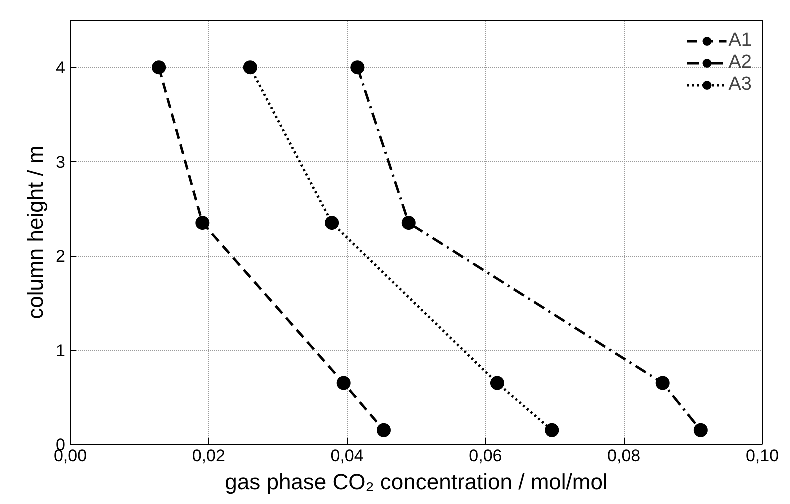 The height and width of the screenshot is (504, 790). What do you see at coordinates (61, 162) in the screenshot?
I see `y-tick-label: 3` at bounding box center [61, 162].